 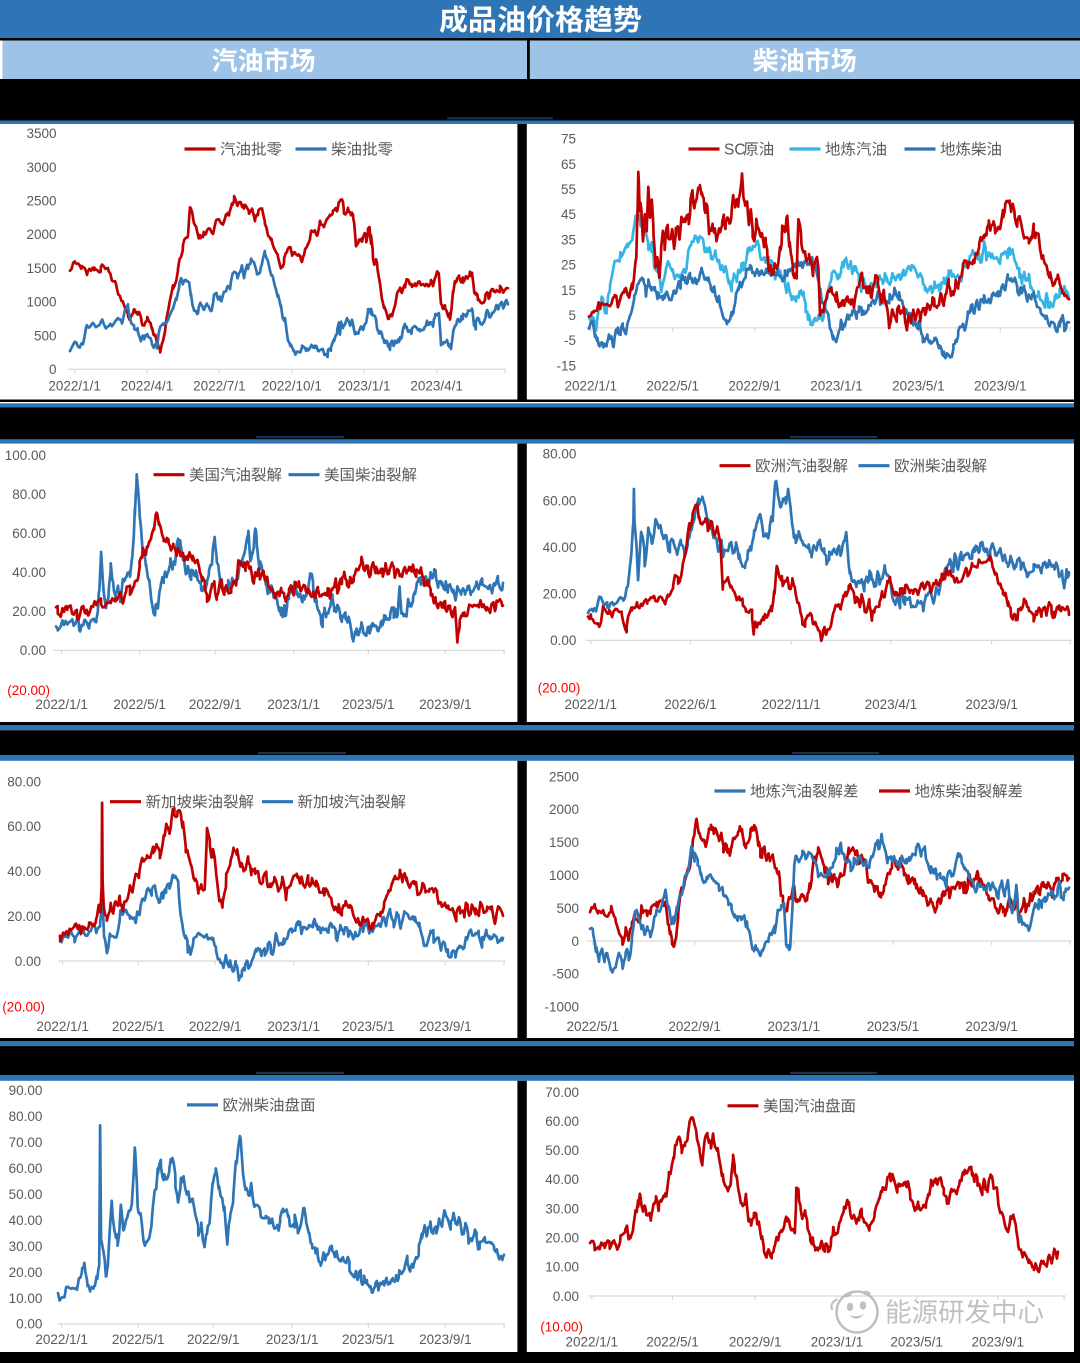 I want to click on svg-text: 2023/4/1, so click(x=891, y=704).